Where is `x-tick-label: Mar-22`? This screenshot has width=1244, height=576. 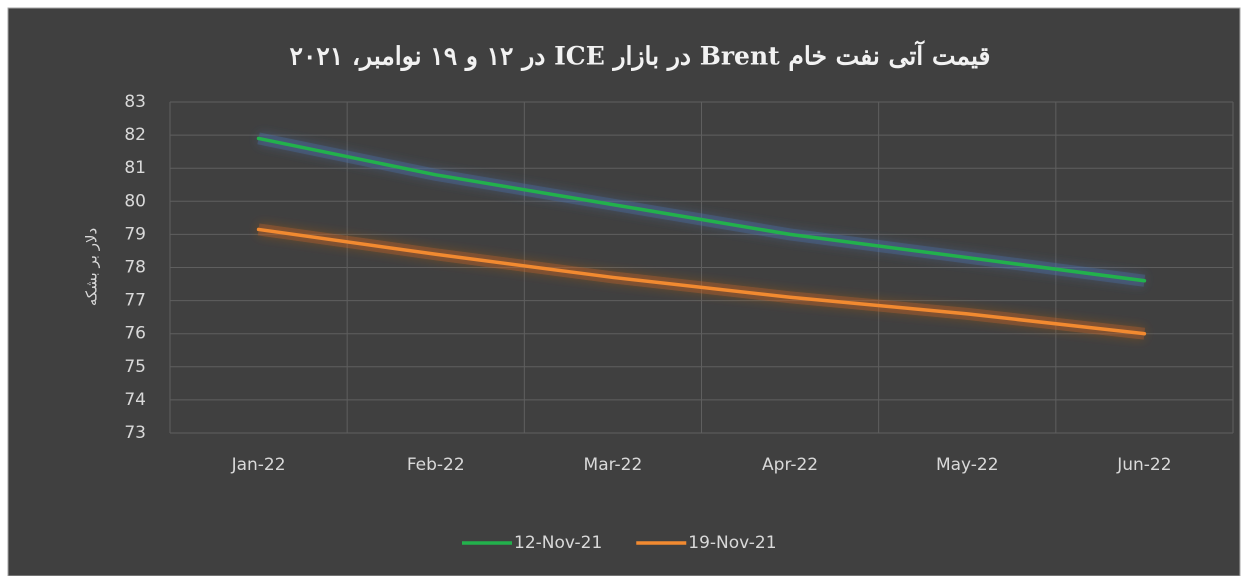
x-tick-label: Mar-22 is located at coordinates (613, 465).